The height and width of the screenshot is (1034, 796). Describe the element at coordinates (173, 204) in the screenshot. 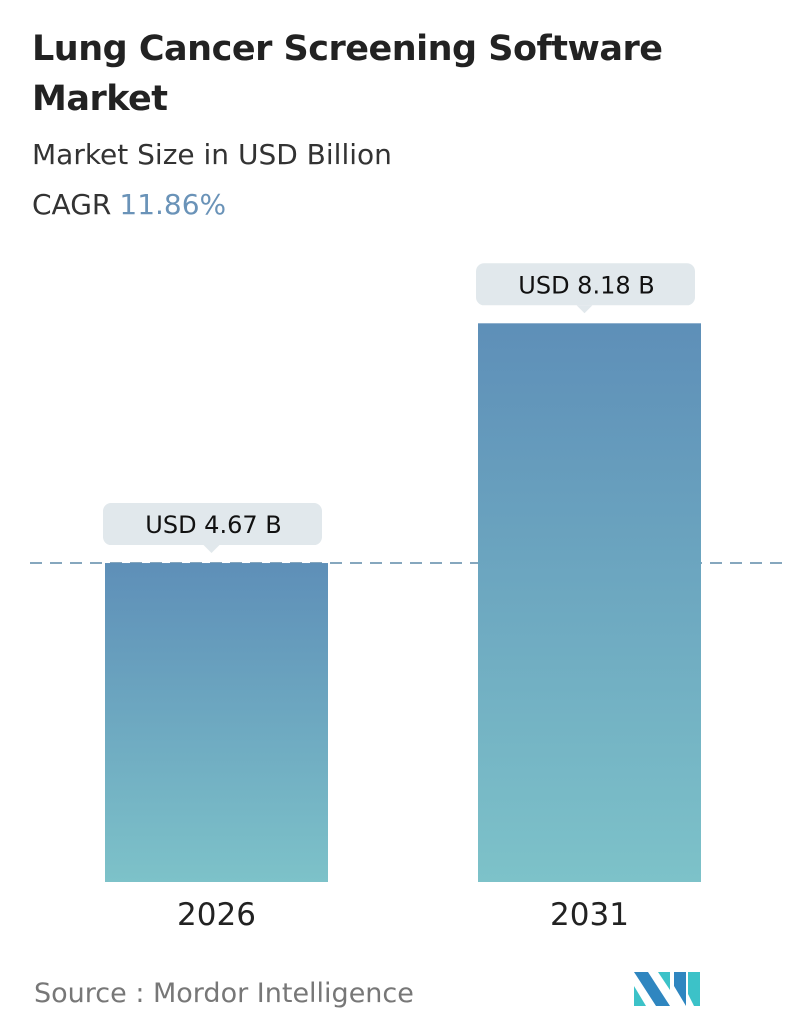

I see `cagr-value: 11.86%` at that location.